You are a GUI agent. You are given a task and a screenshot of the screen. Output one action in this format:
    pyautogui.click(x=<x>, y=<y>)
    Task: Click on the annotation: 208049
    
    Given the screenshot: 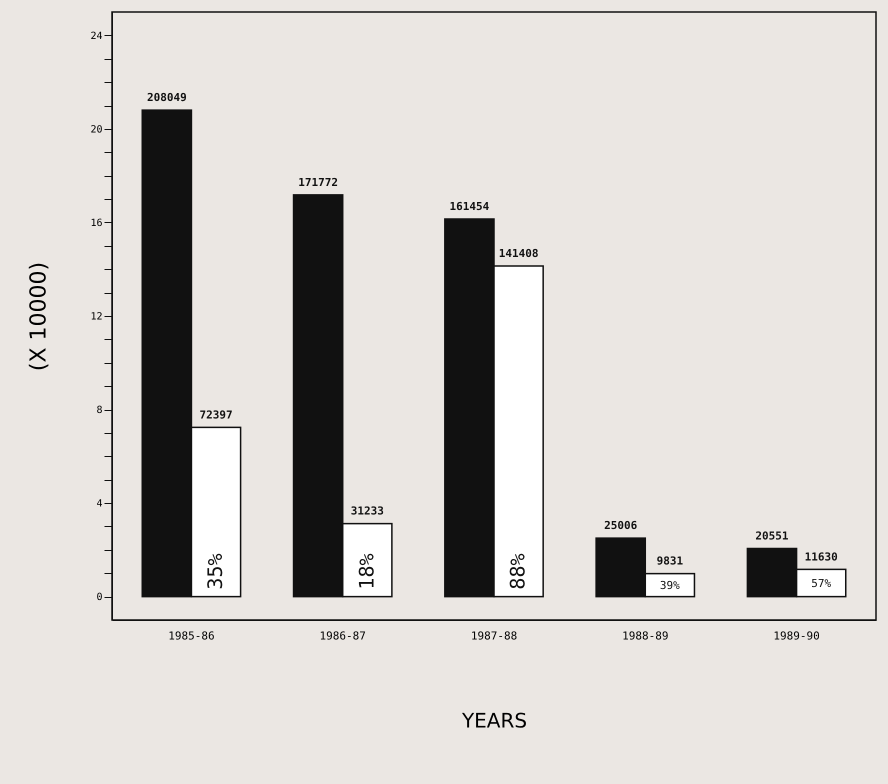 What is the action you would take?
    pyautogui.click(x=166, y=97)
    